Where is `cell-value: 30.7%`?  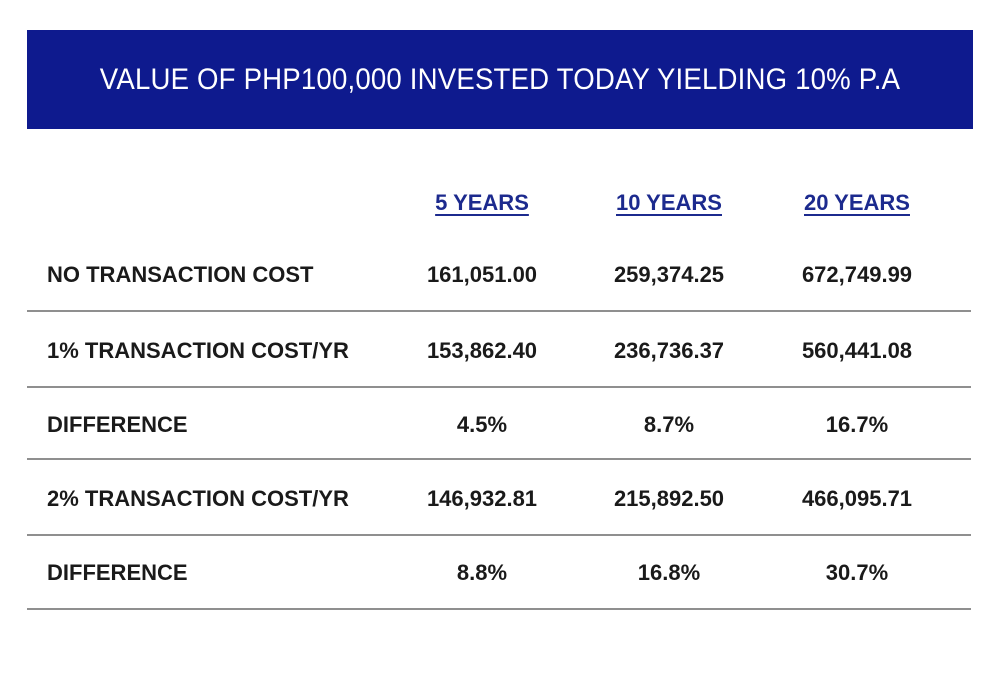 cell-value: 30.7% is located at coordinates (857, 572).